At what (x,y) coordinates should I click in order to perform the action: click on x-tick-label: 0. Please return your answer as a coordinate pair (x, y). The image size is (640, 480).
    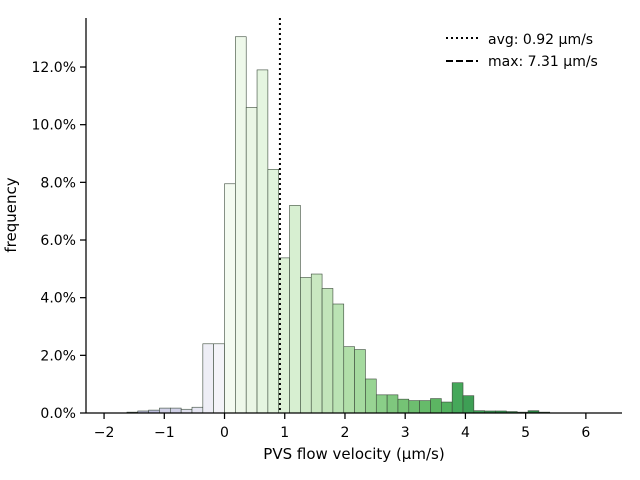
    Looking at the image, I should click on (224, 433).